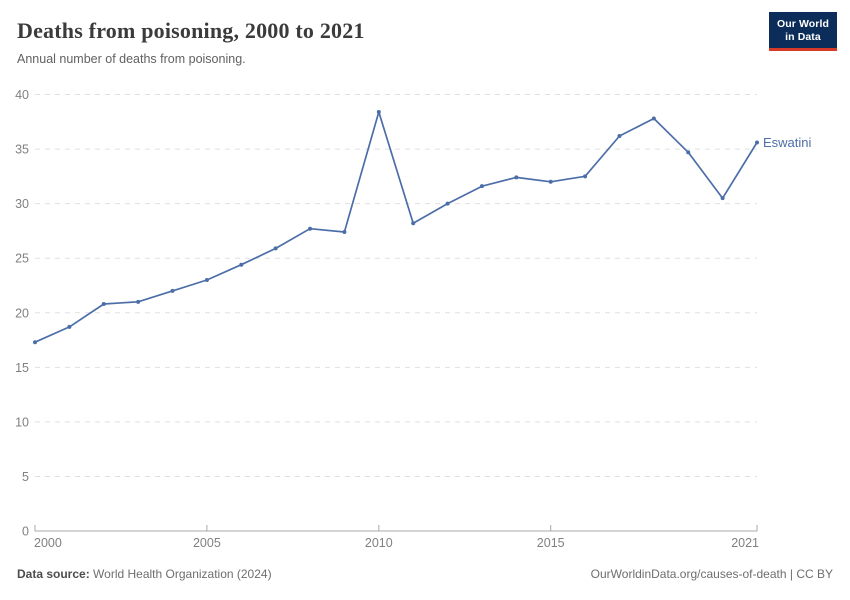 The width and height of the screenshot is (850, 600). What do you see at coordinates (745, 543) in the screenshot?
I see `x-axis-tick-label-2021: 2021` at bounding box center [745, 543].